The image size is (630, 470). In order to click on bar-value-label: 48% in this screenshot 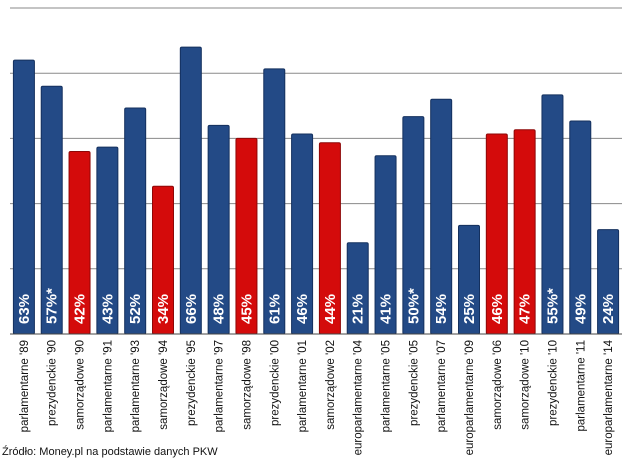, I will do `click(219, 309)`.